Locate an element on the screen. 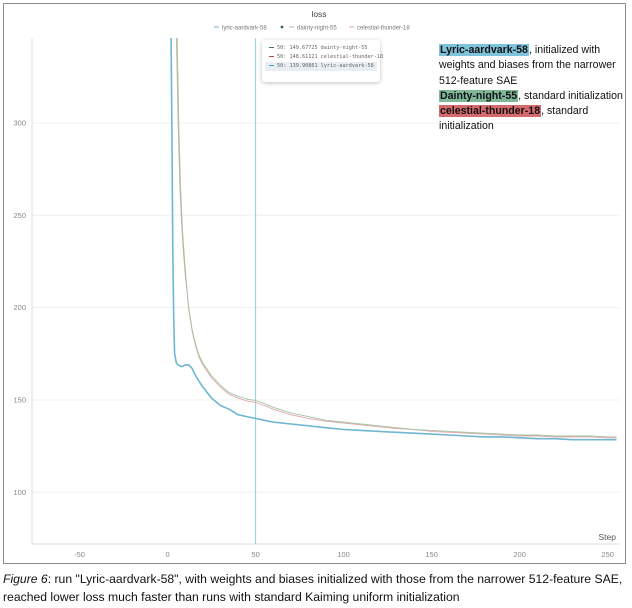  x-tick-label: -50 is located at coordinates (79, 554).